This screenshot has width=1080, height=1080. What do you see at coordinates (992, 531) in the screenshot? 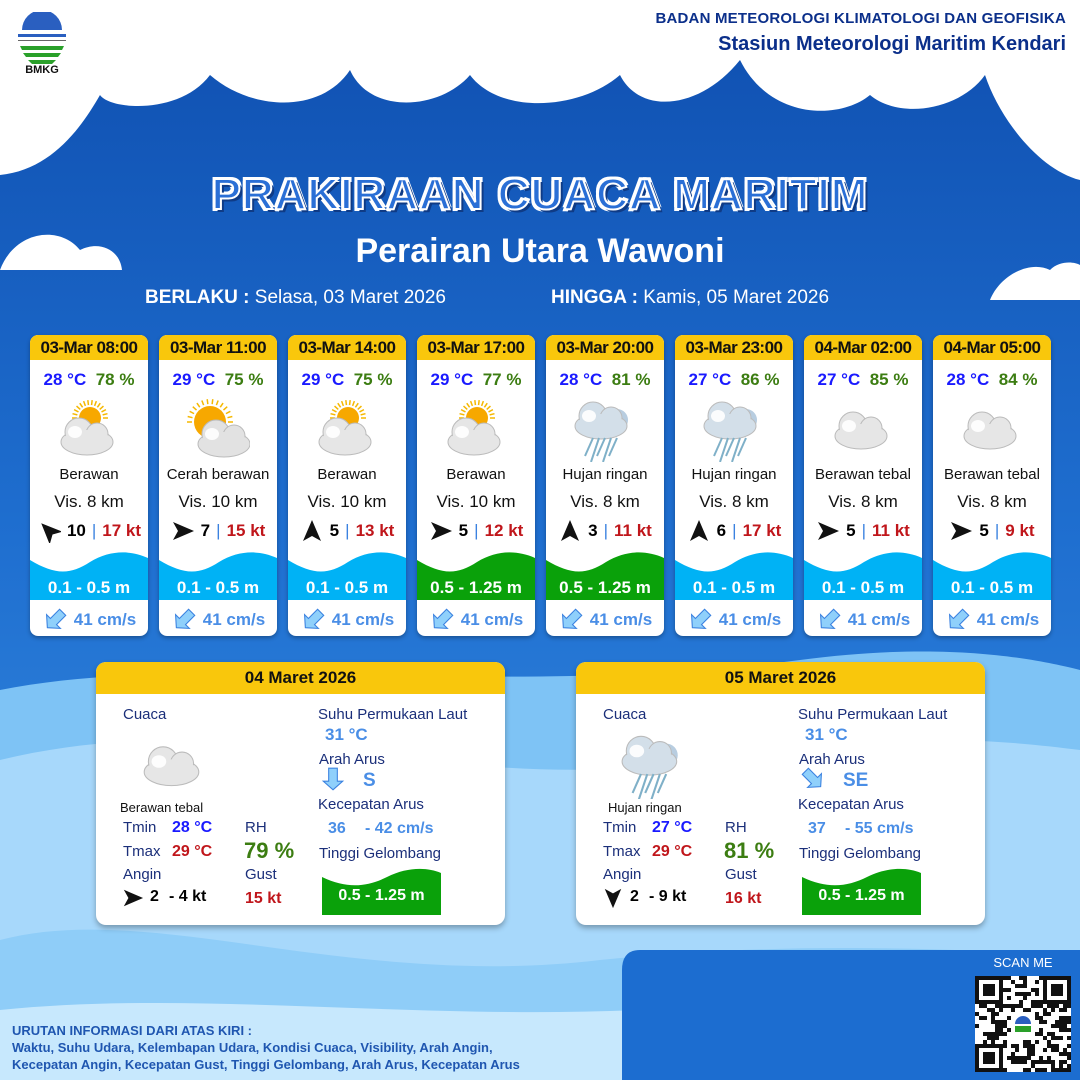
I see `wind-row: 5 | 9 kt` at bounding box center [992, 531].